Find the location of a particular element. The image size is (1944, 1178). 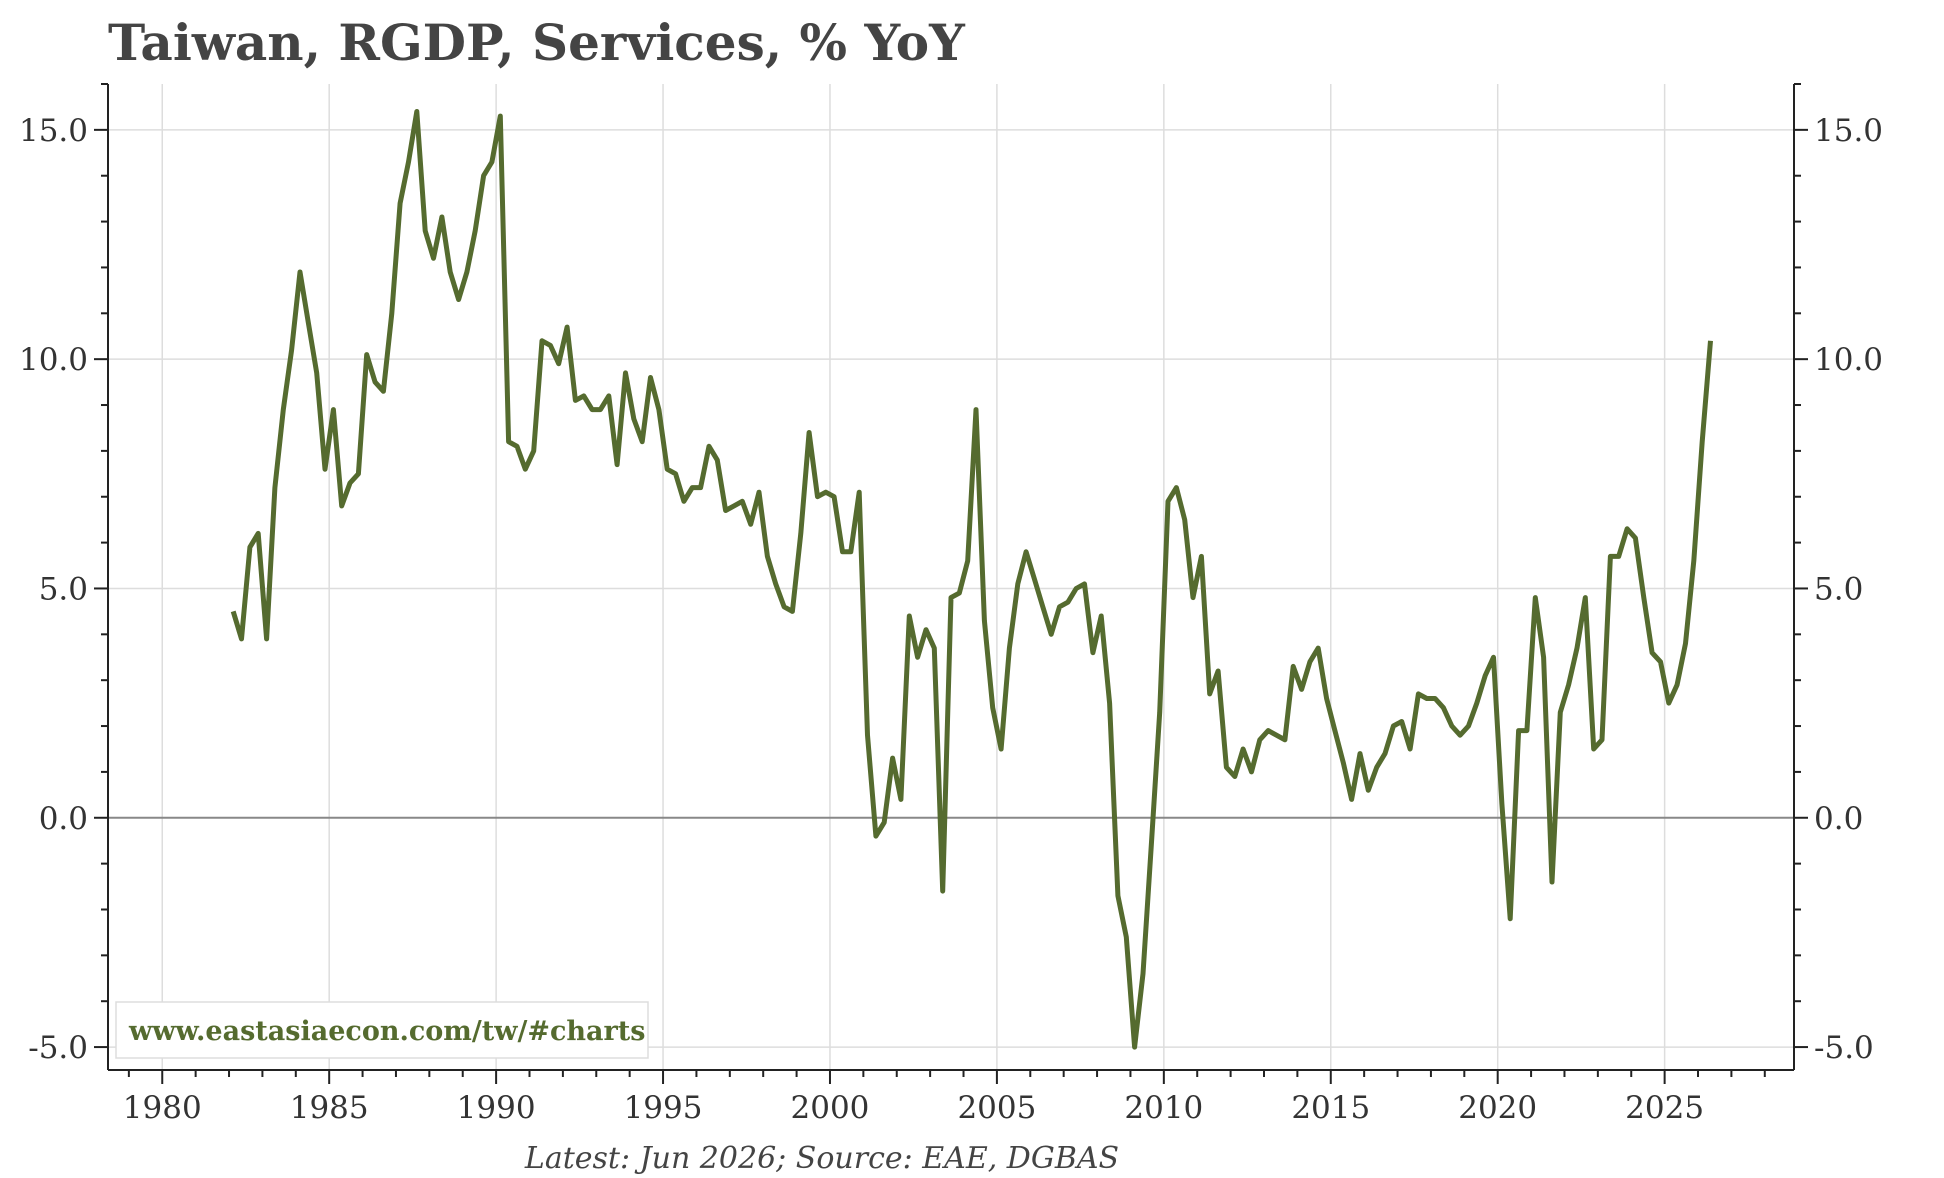

watermark-box is located at coordinates (382, 1030).